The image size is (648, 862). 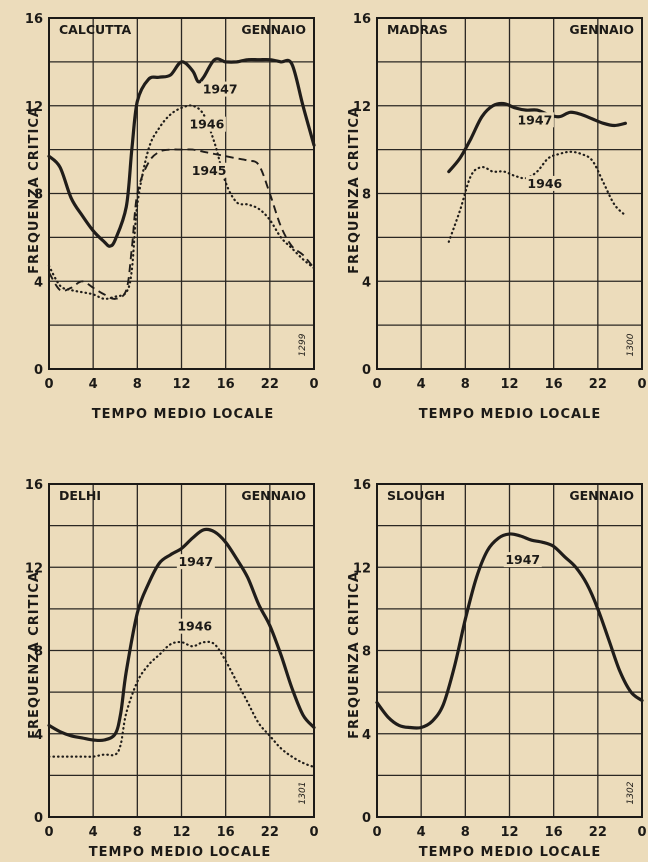 I want to click on panel-title: SLOUGH, so click(x=416, y=495).